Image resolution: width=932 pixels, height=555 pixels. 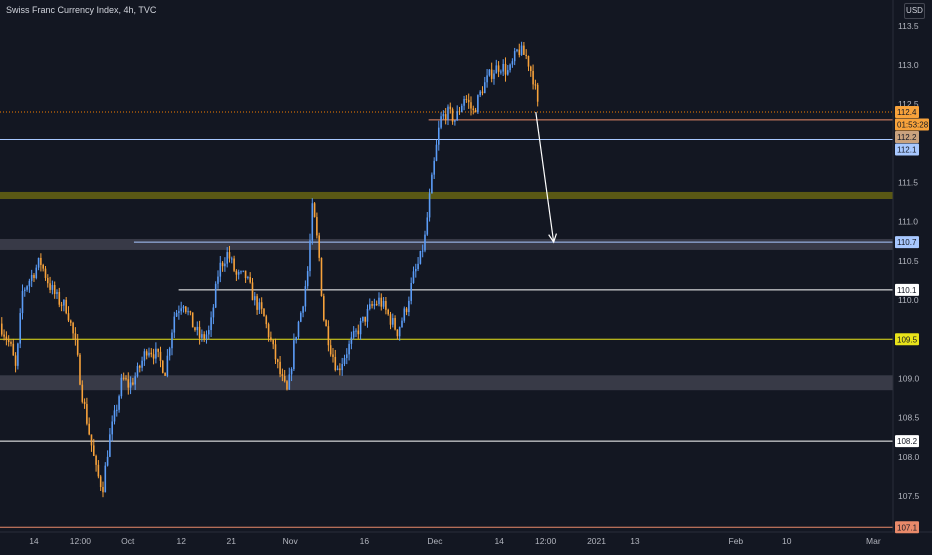 I want to click on y-tick-label: 113.5, so click(x=908, y=26).